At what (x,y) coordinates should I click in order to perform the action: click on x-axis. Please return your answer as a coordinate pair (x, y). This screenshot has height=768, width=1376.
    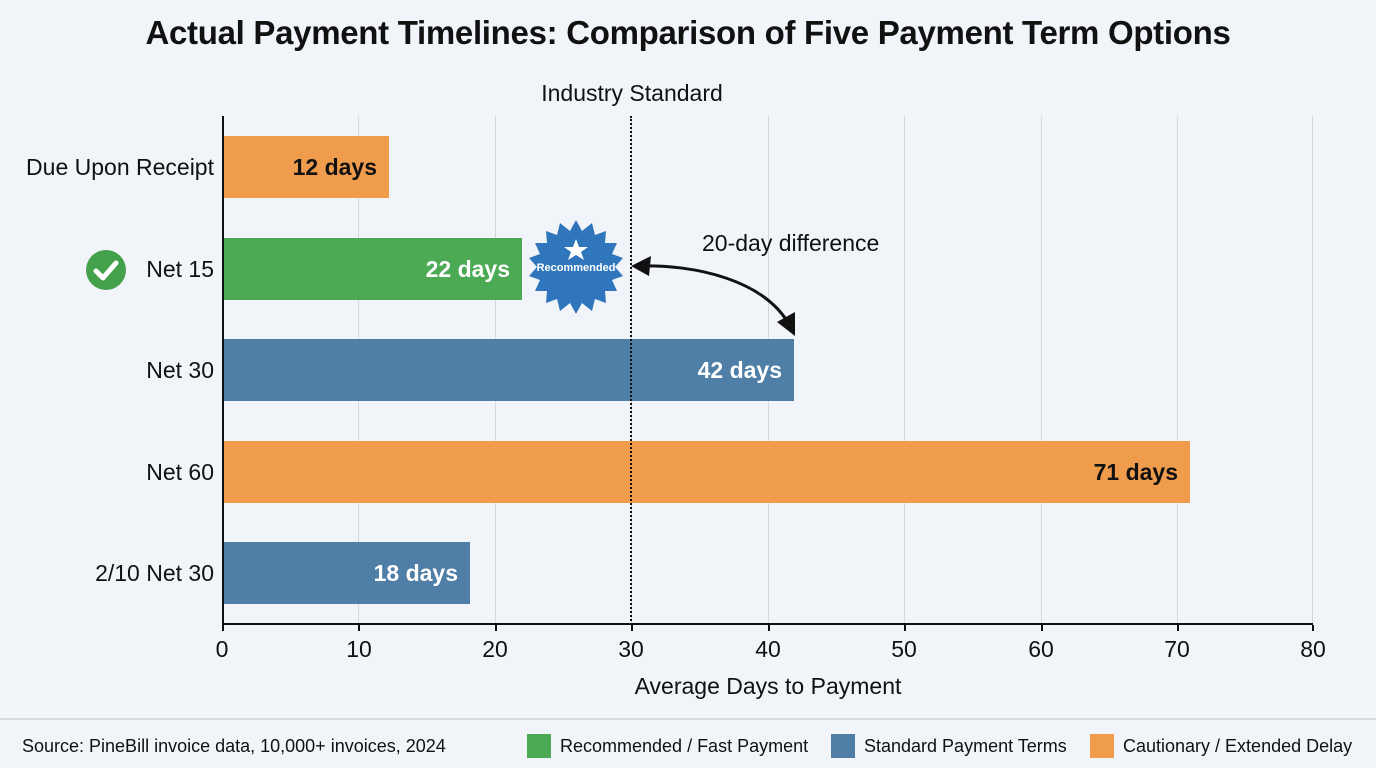
    Looking at the image, I should click on (767, 624).